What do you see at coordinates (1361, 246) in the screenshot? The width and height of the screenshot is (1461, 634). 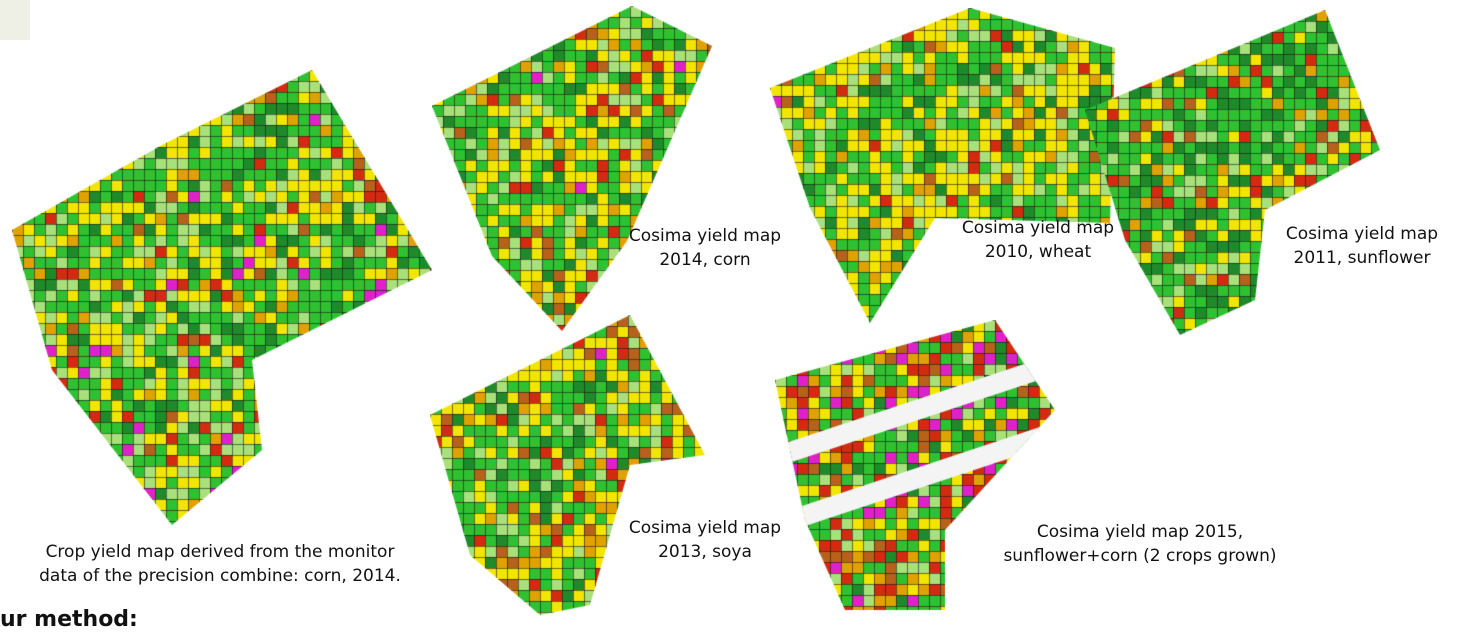 I see `caption-cosima-2011-sunflower: Cosima yield map 2011, sunflower` at bounding box center [1361, 246].